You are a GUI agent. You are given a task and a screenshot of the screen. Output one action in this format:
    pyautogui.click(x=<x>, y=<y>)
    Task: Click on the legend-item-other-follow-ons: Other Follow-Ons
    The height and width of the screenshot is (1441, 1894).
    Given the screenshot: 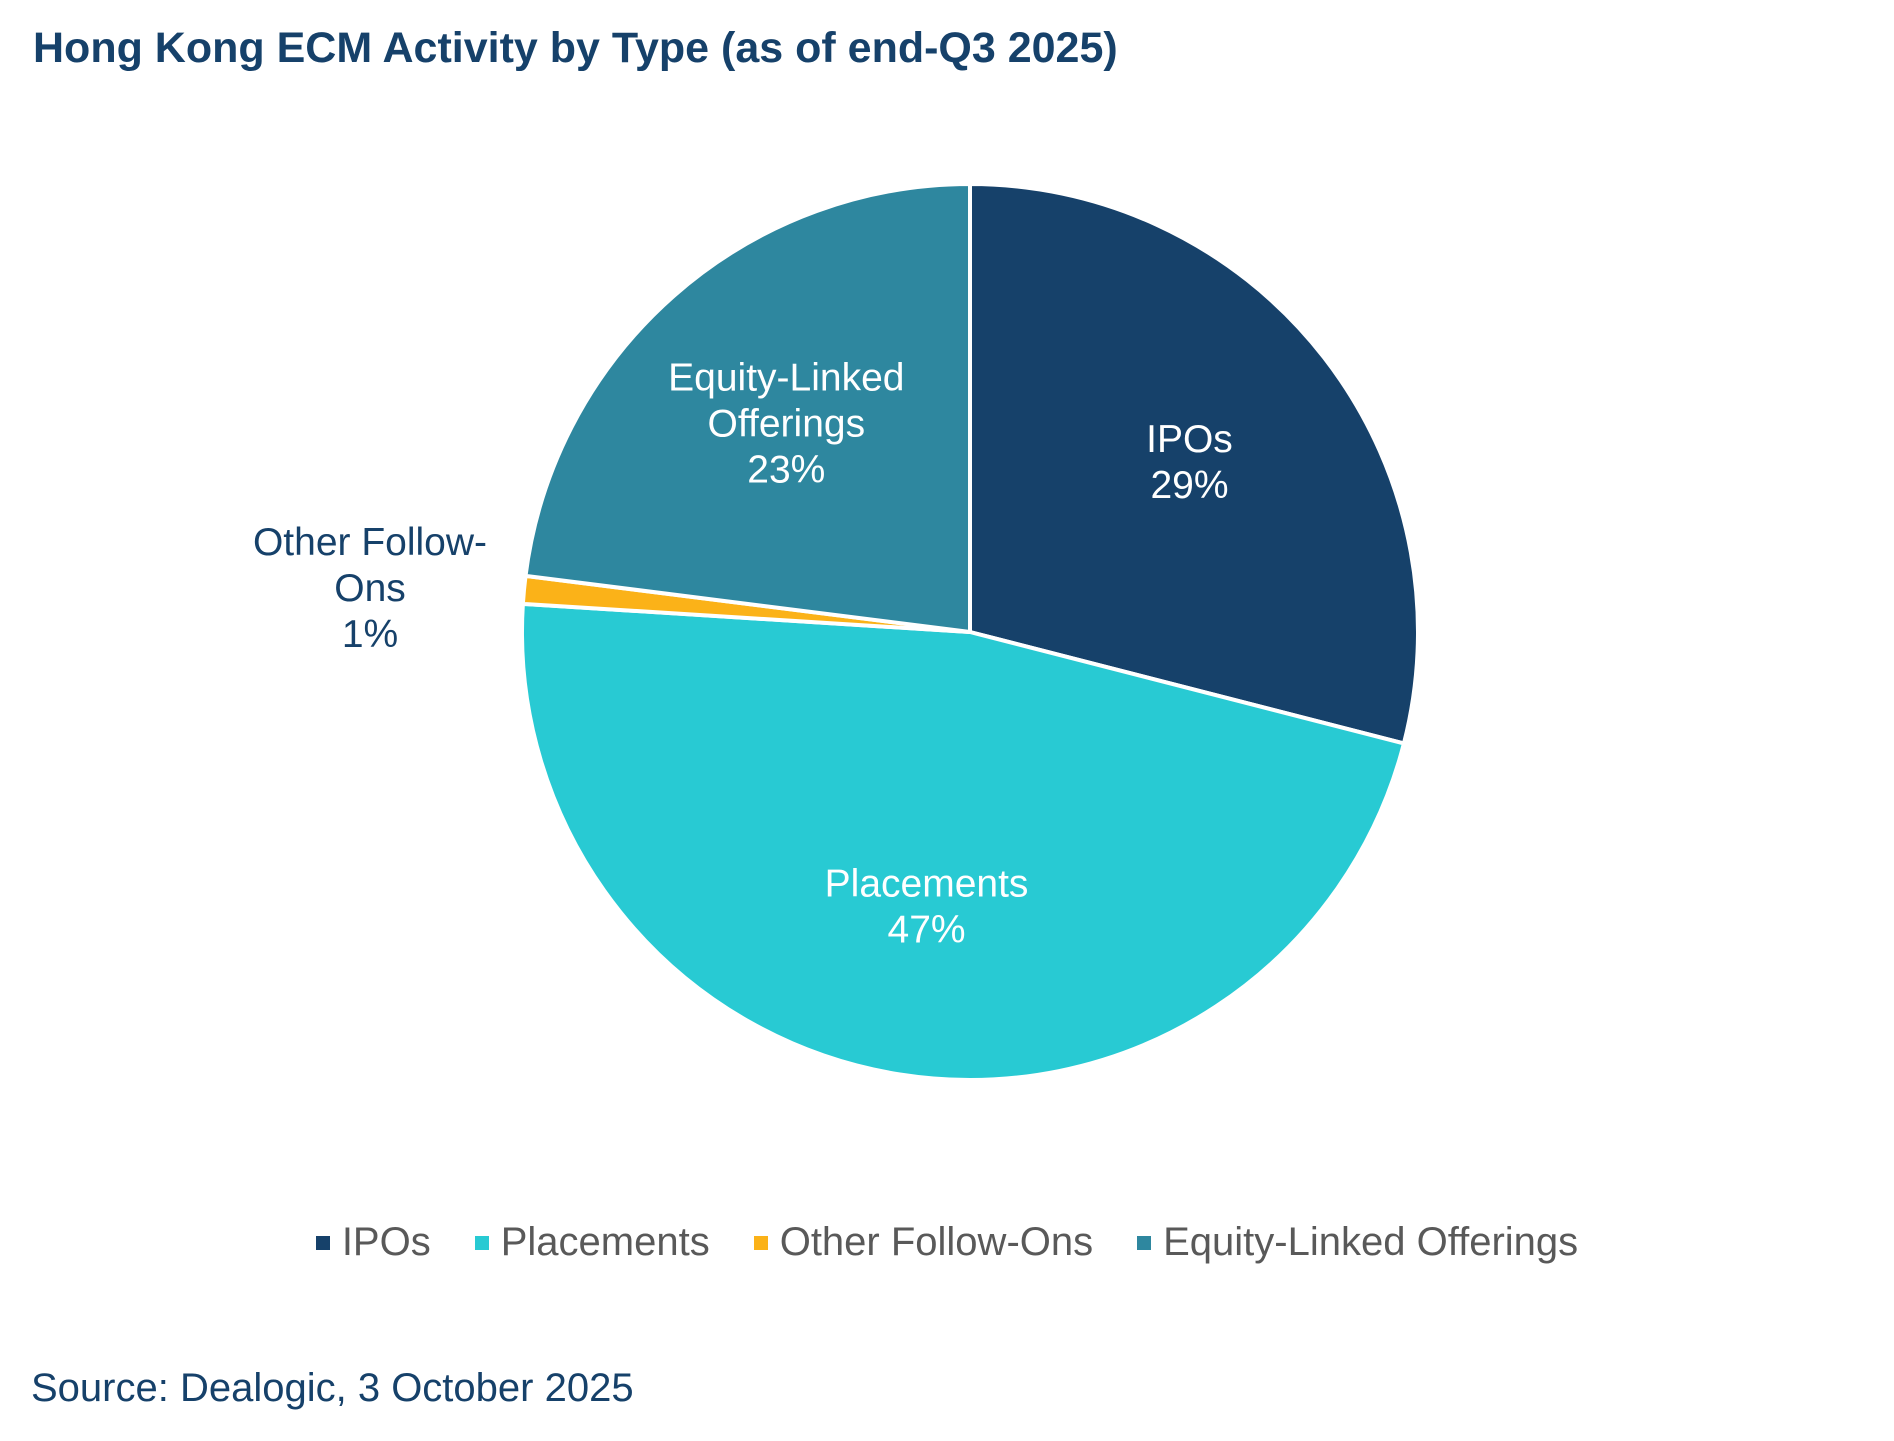 What is the action you would take?
    pyautogui.click(x=923, y=1242)
    